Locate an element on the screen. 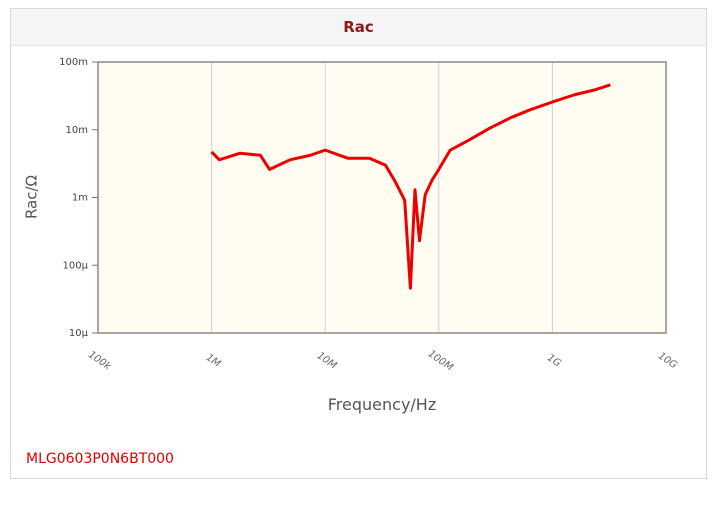 This screenshot has height=507, width=715. y-tick-label: 100μ is located at coordinates (76, 265).